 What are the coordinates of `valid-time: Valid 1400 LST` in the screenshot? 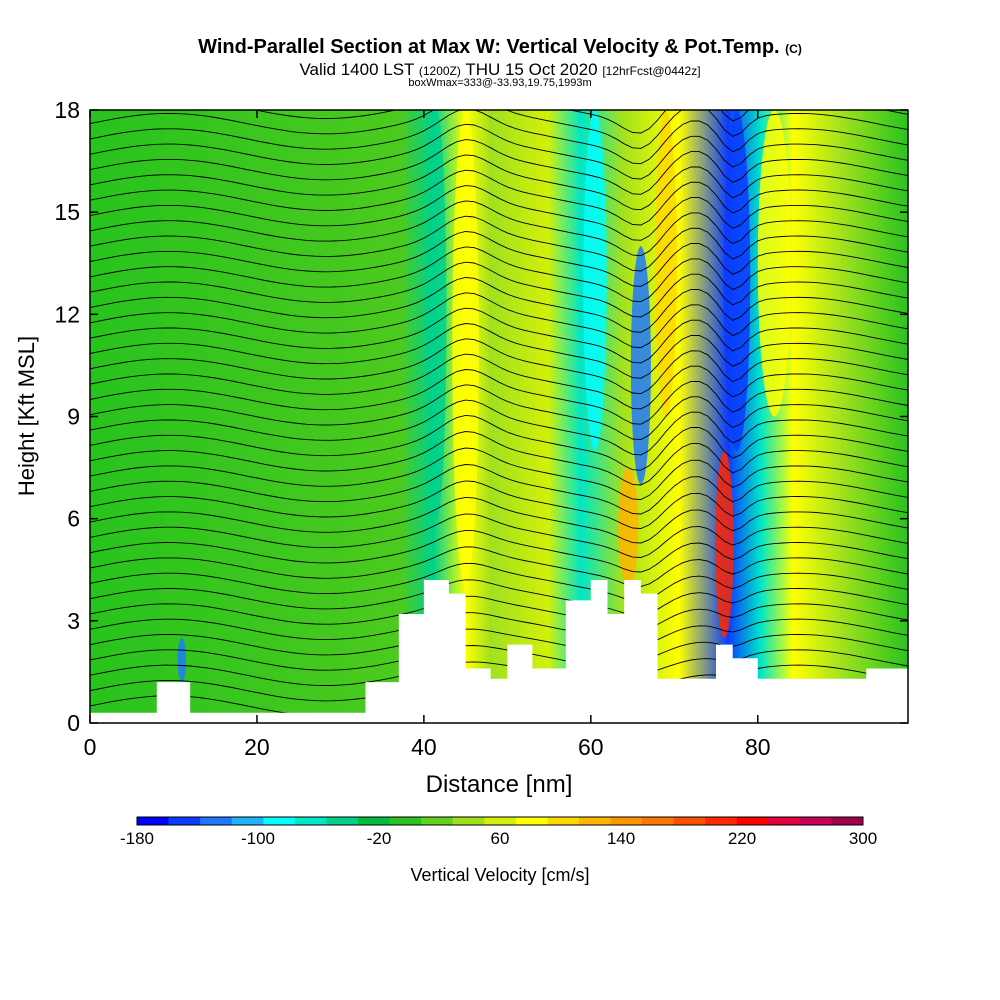 It's located at (357, 69).